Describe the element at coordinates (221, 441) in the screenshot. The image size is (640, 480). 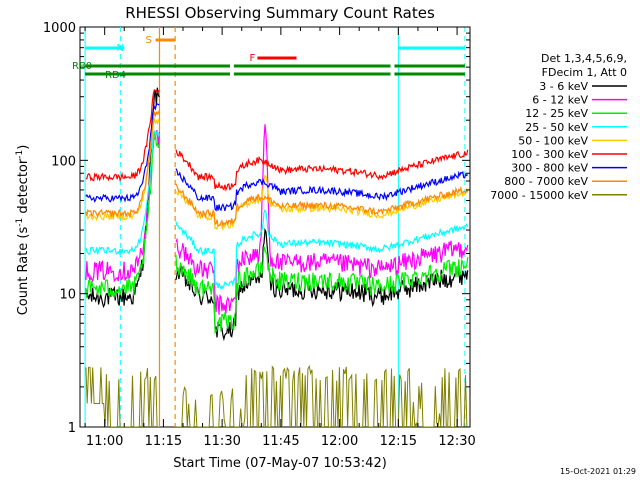
I see `x-tick-label: 11:30` at that location.